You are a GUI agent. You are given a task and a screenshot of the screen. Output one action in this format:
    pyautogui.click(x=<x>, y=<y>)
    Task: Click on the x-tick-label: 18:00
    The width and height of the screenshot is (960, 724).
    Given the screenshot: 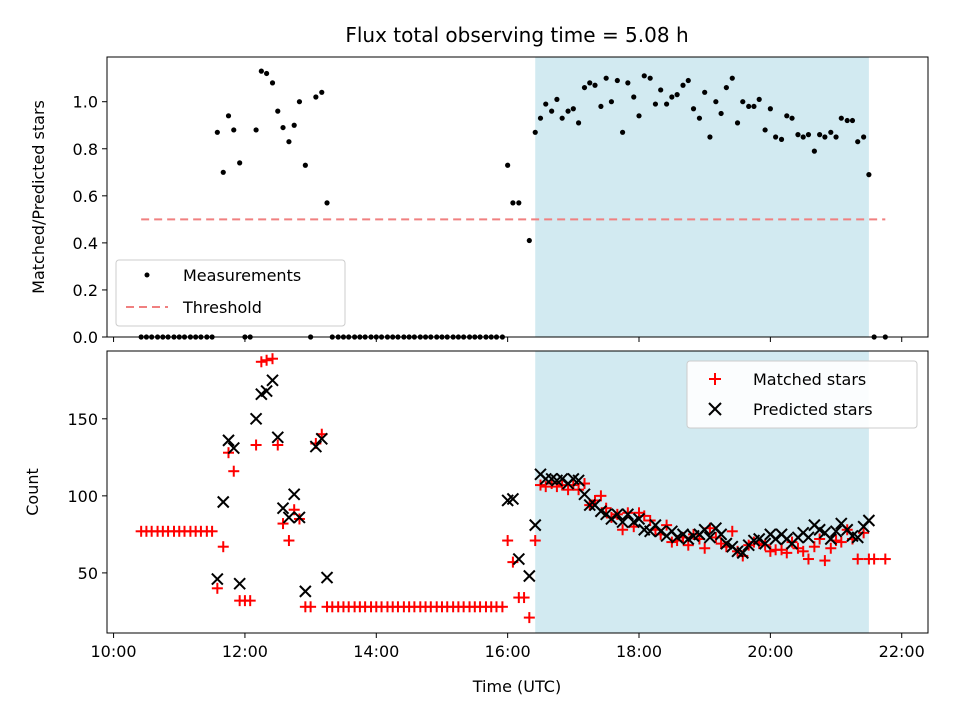 What is the action you would take?
    pyautogui.click(x=639, y=651)
    